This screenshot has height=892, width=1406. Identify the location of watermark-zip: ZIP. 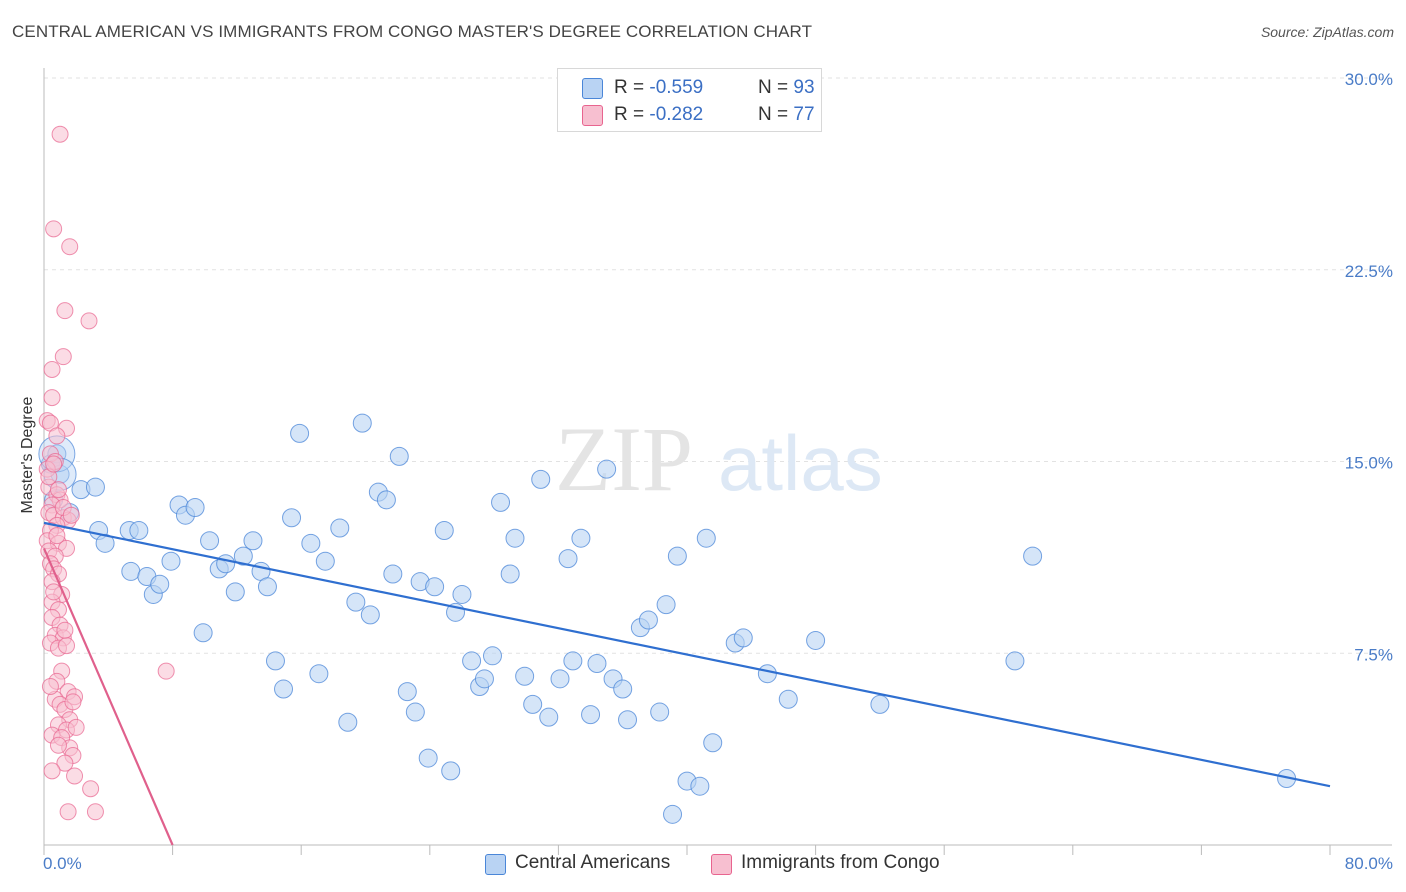
(624, 459).